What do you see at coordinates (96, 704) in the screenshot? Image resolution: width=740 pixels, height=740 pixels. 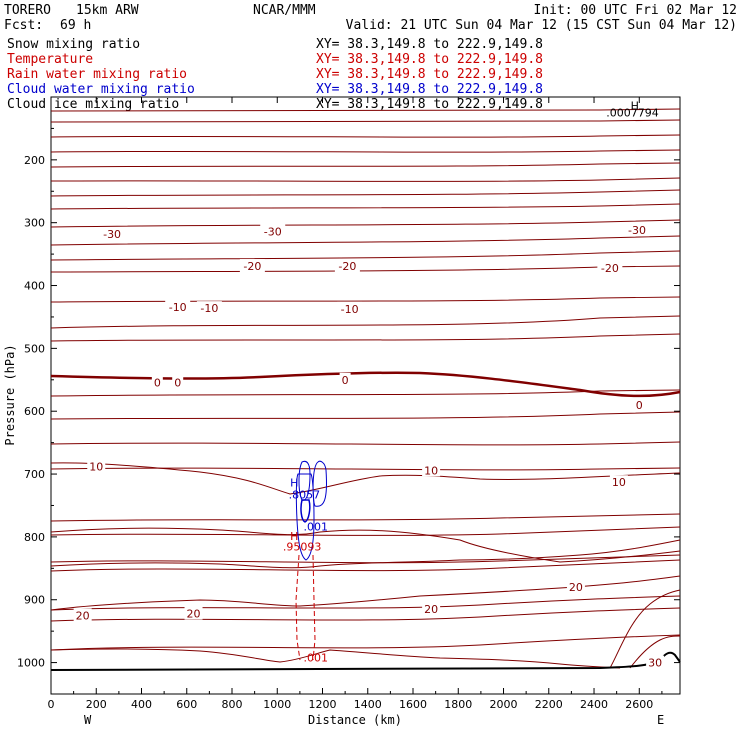 I see `x-tick-label: 200` at bounding box center [96, 704].